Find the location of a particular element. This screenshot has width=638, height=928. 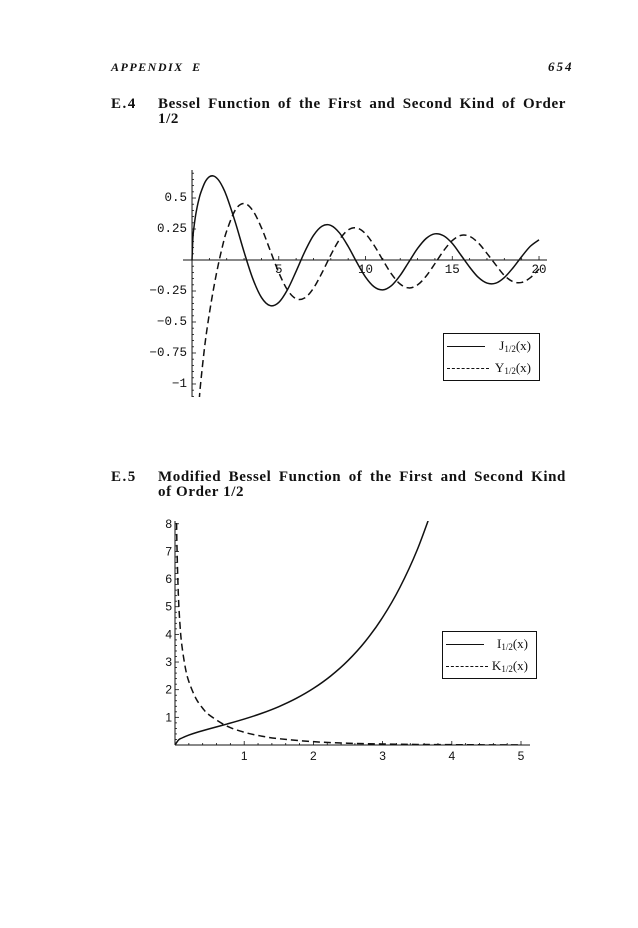

curve-k-half is located at coordinates (348, 633).